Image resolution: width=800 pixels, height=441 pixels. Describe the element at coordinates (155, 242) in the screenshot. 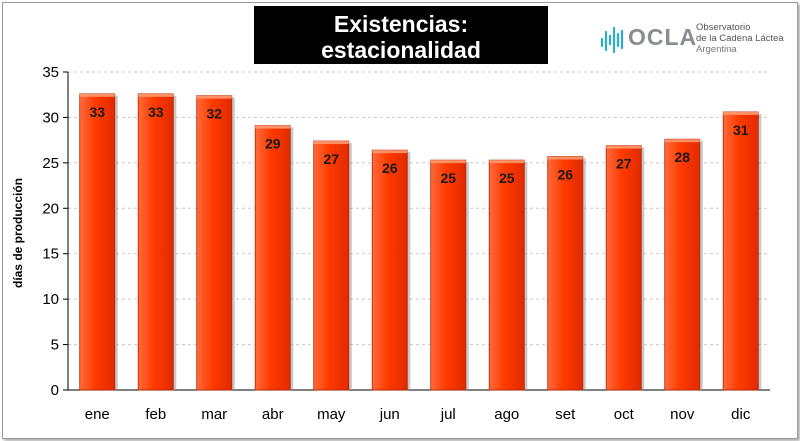

I see `bar-feb` at that location.